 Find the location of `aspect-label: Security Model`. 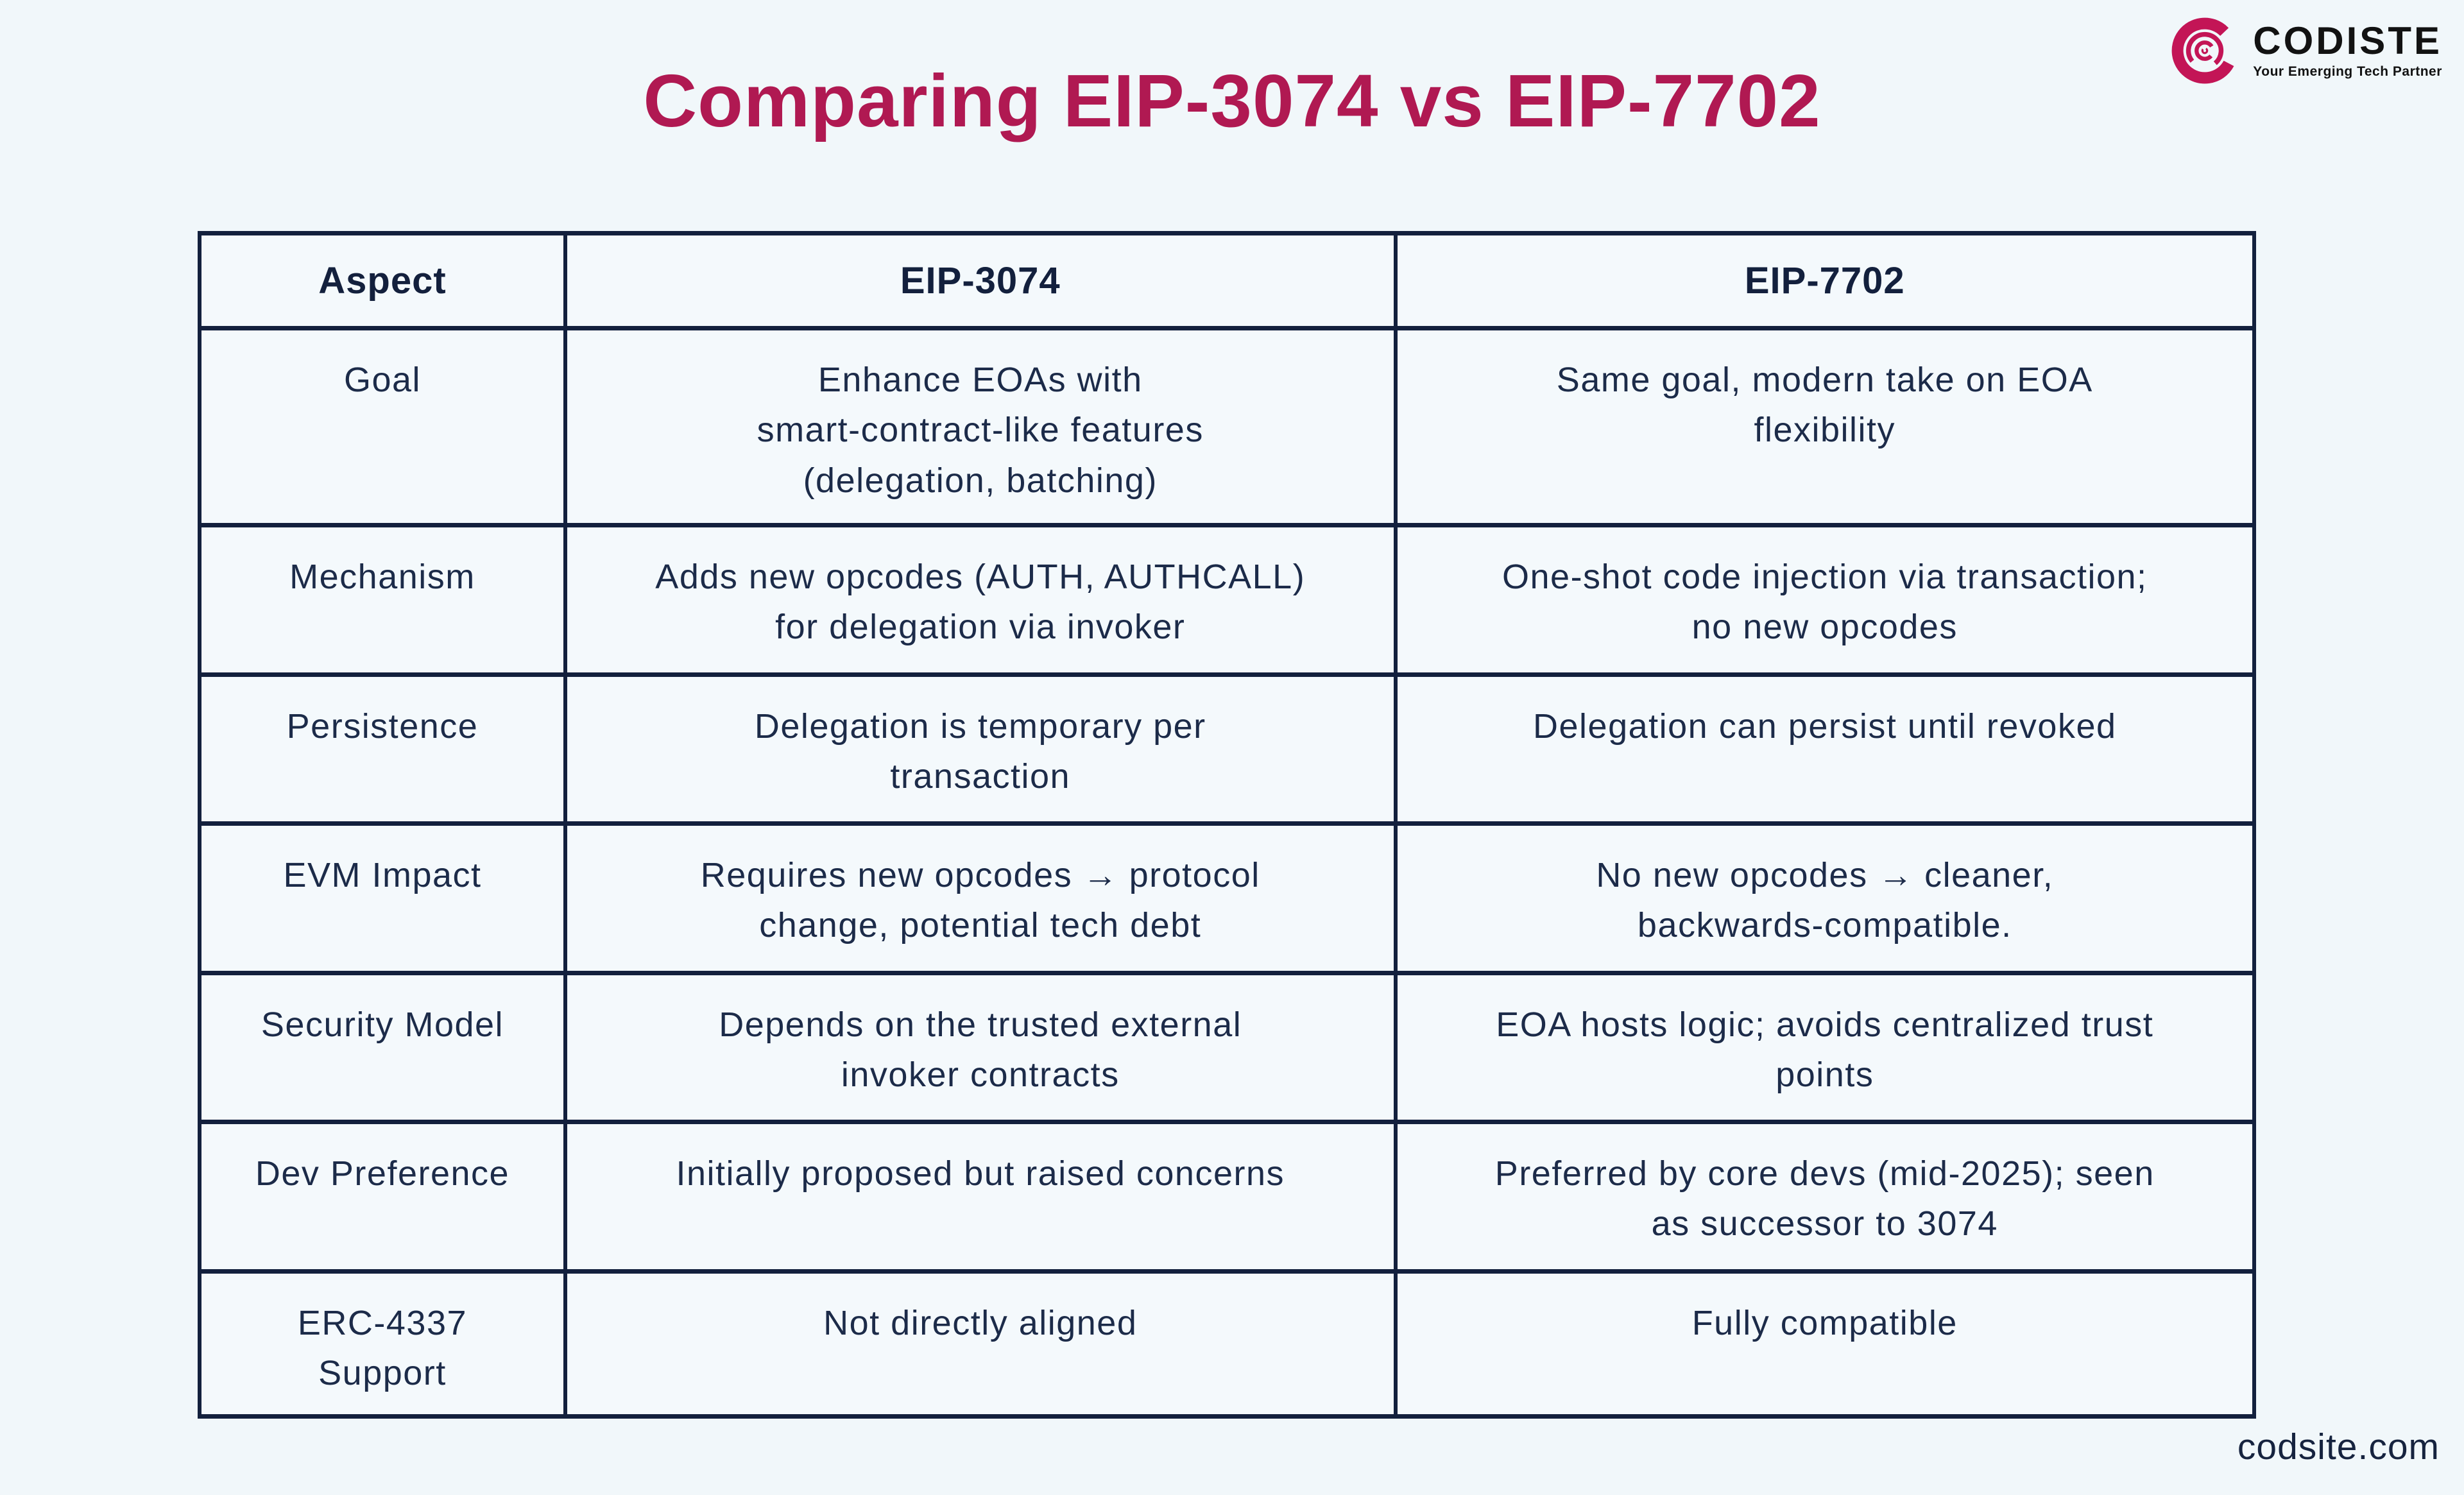

aspect-label: Security Model is located at coordinates (382, 1047).